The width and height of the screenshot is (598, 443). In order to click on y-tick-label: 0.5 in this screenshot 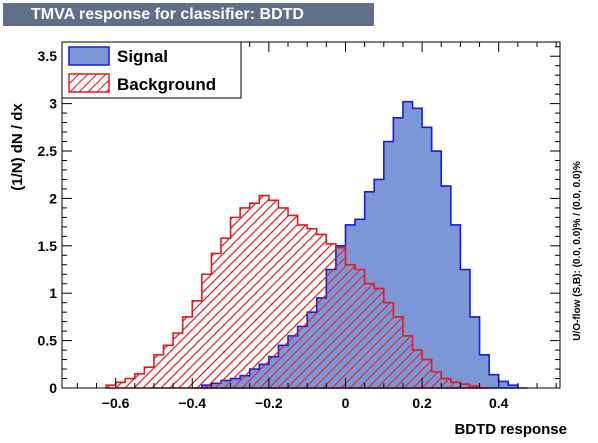, I will do `click(48, 341)`.